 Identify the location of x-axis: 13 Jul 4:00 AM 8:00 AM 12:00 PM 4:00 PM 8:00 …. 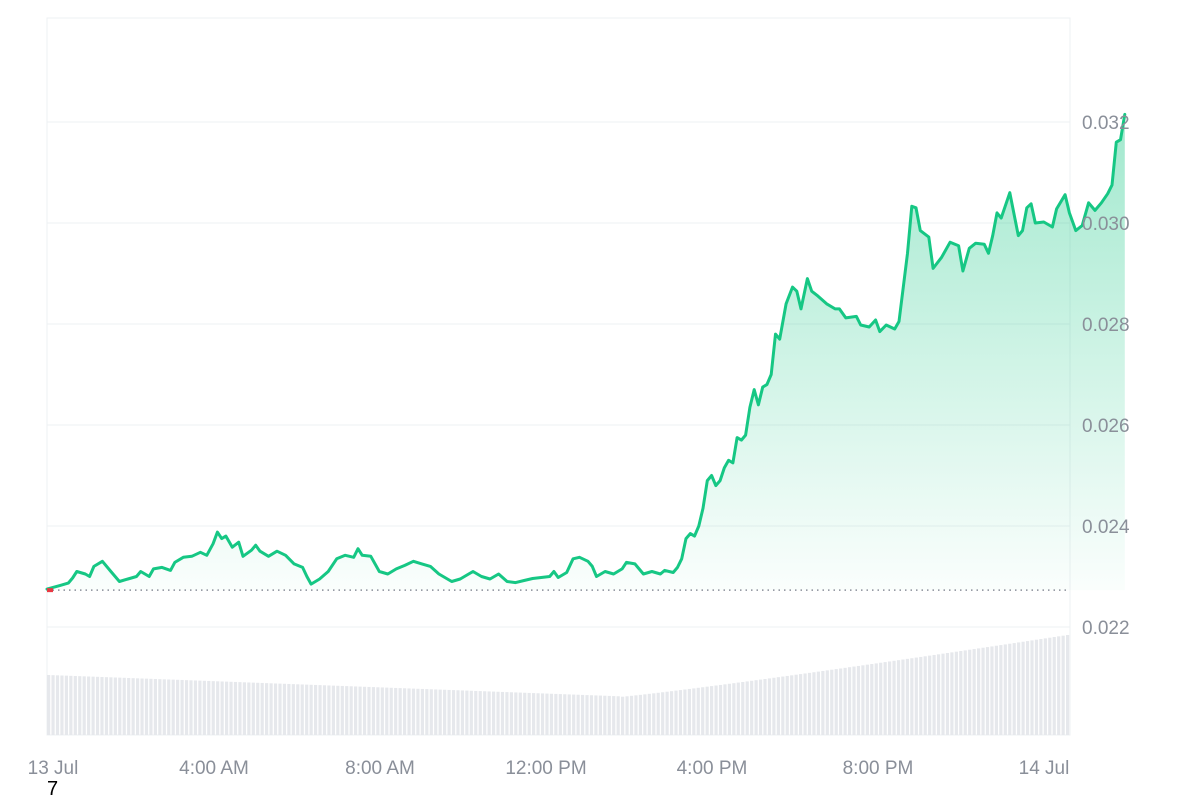
(549, 768).